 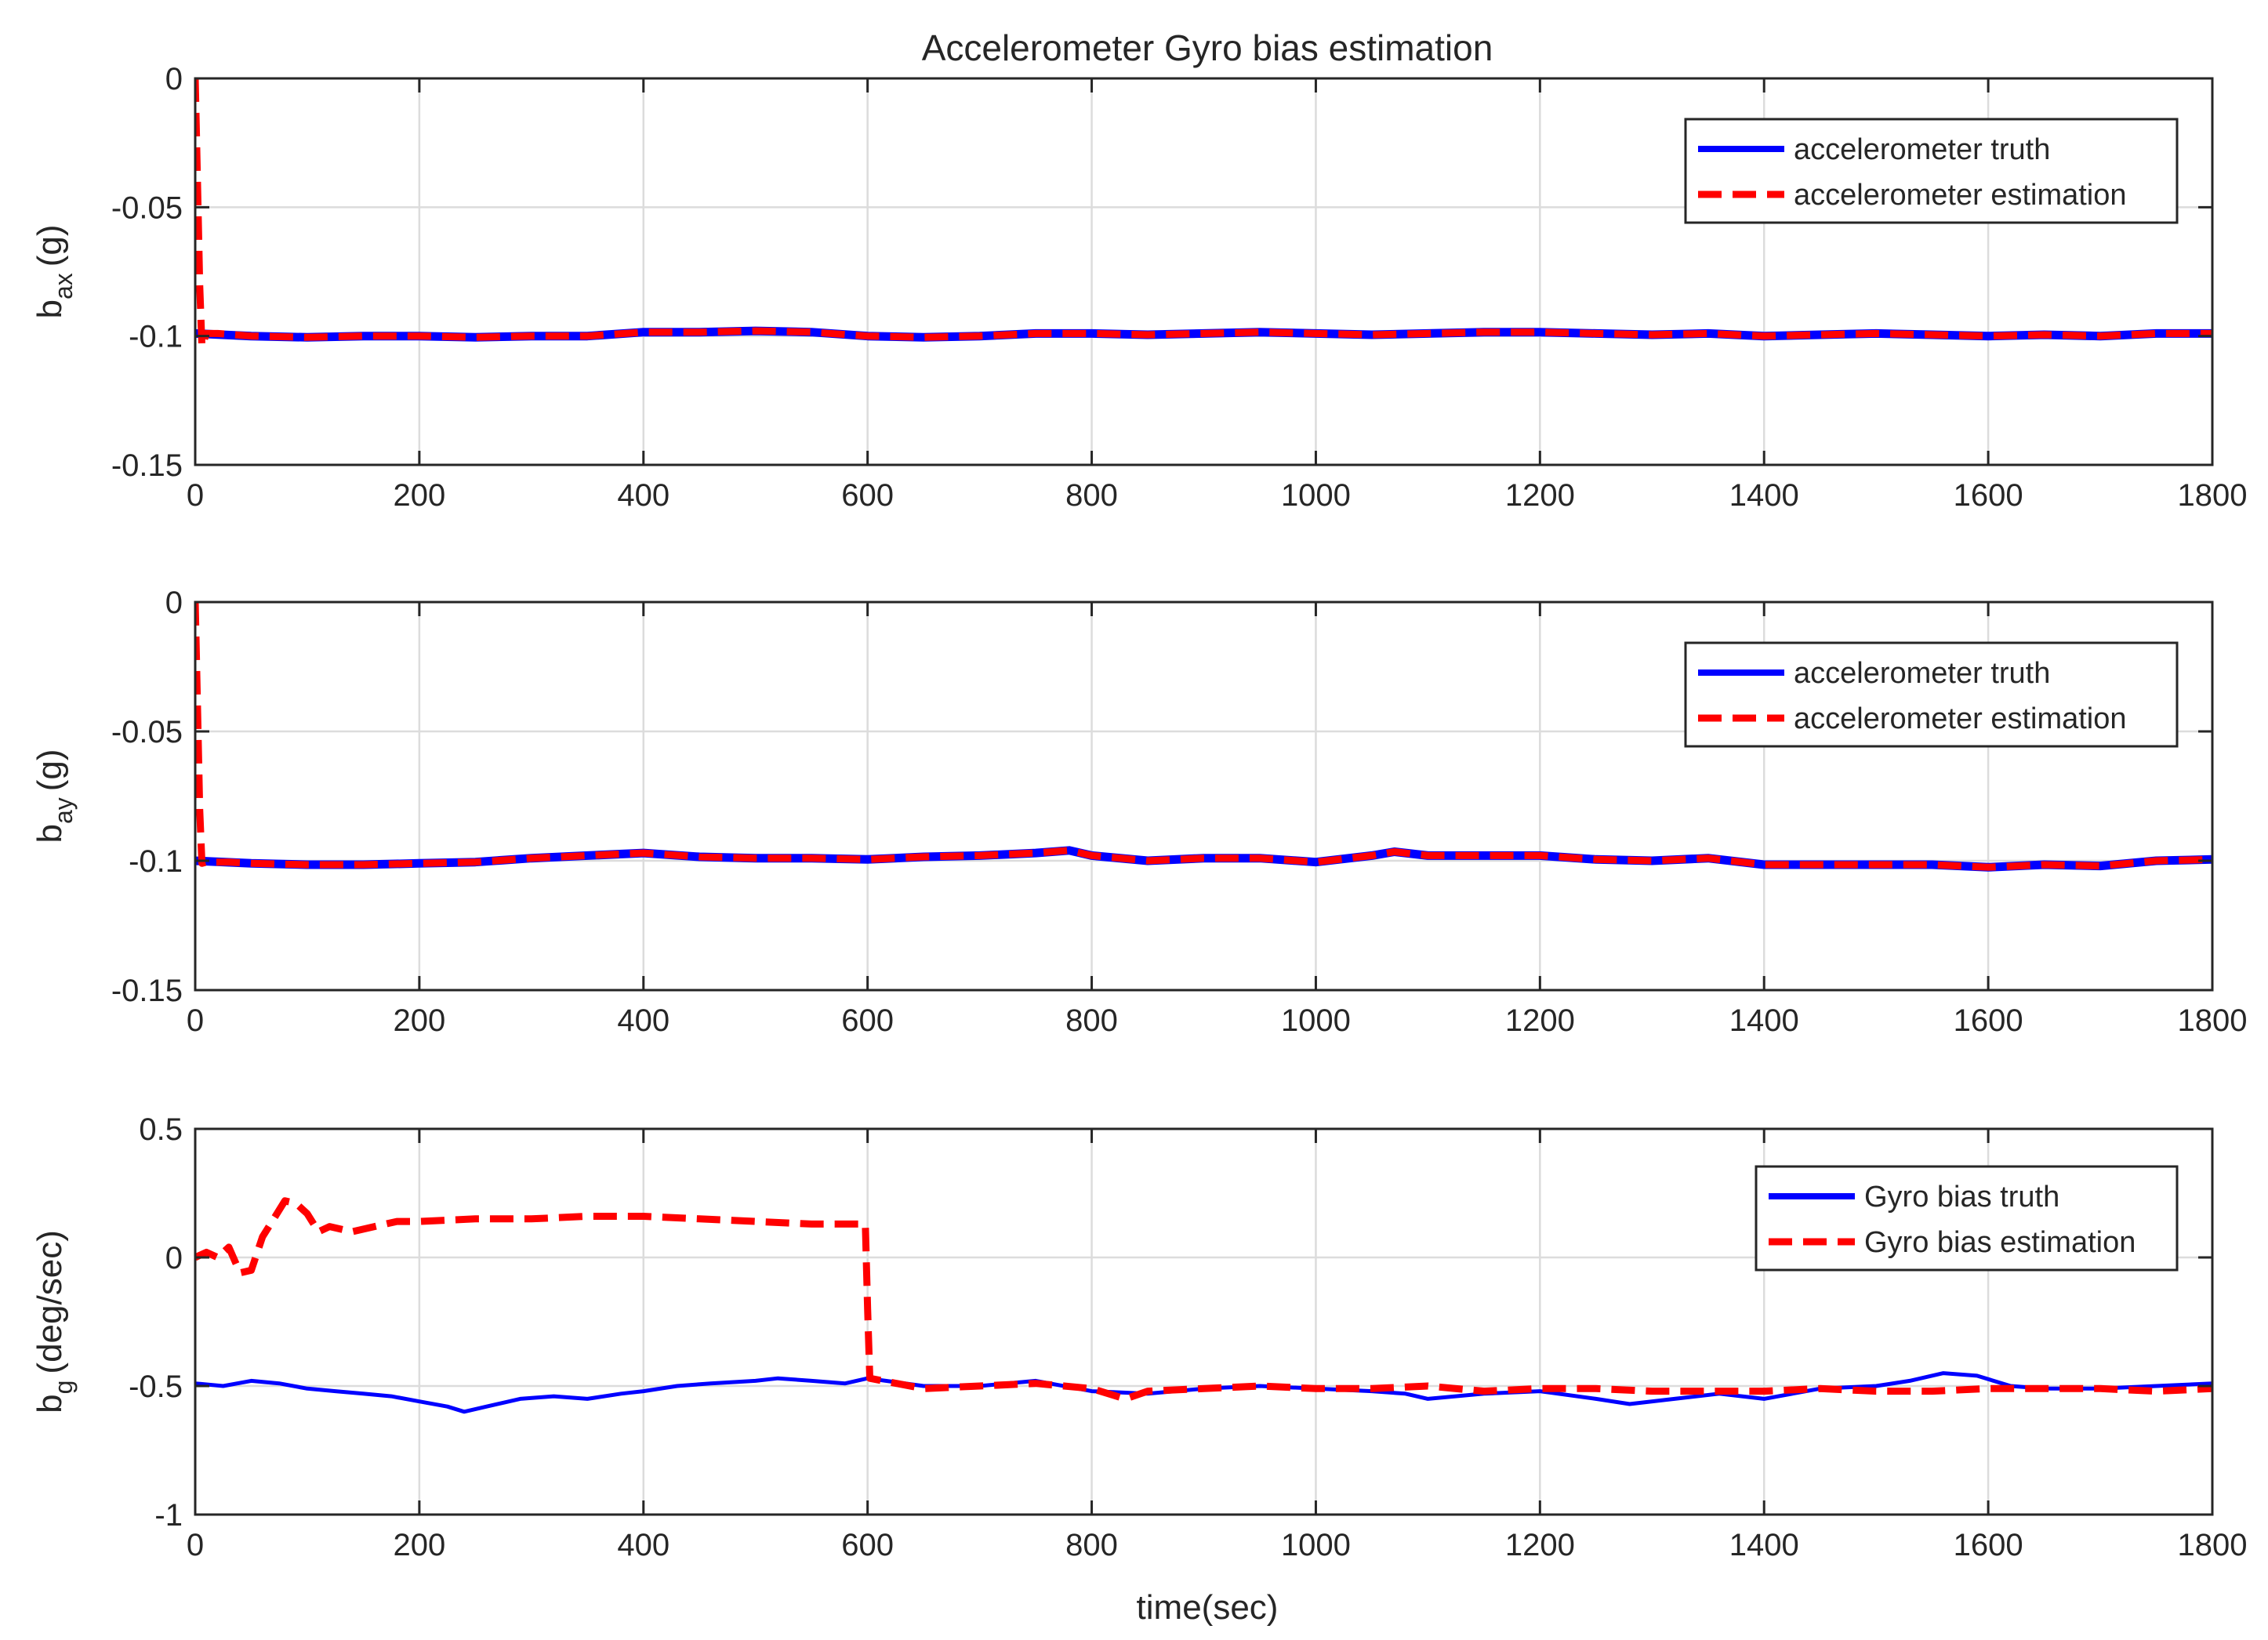 What do you see at coordinates (64, 811) in the screenshot?
I see `y-axis-label-subscript: ay` at bounding box center [64, 811].